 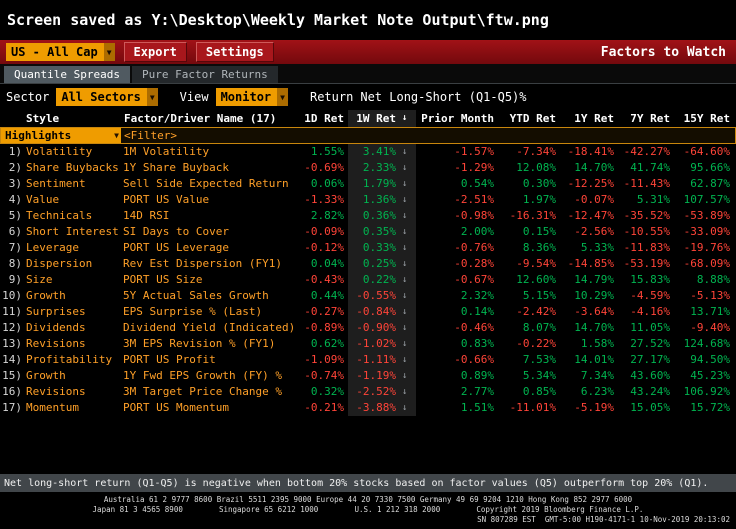 What do you see at coordinates (594, 118) in the screenshot?
I see `header-1y-ret: 1Y Ret` at bounding box center [594, 118].